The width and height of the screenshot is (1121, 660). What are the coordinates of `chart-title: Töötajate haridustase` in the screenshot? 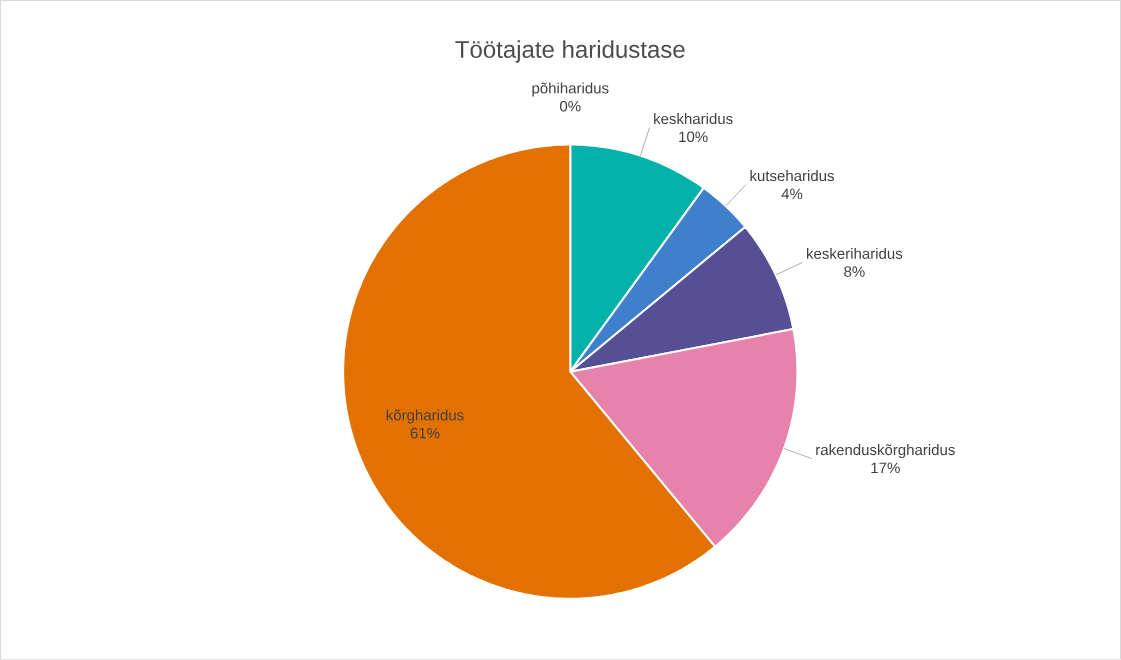 It's located at (570, 51).